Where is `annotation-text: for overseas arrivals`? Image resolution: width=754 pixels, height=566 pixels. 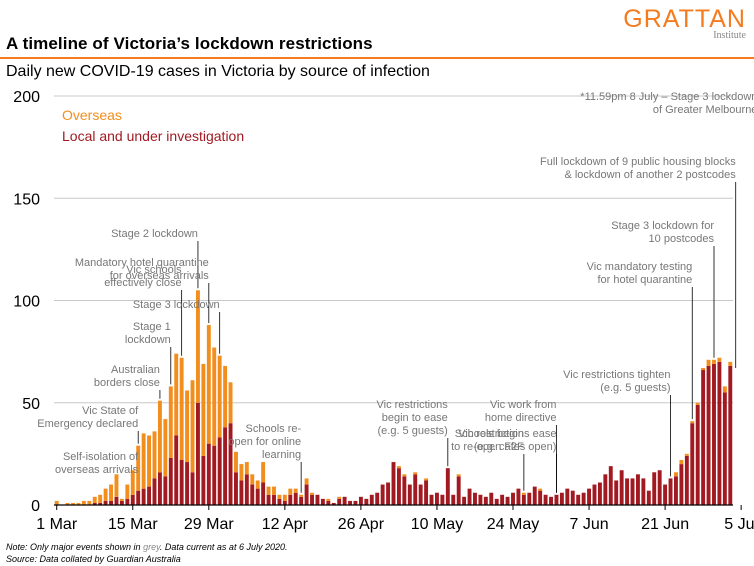 annotation-text: for overseas arrivals is located at coordinates (160, 276).